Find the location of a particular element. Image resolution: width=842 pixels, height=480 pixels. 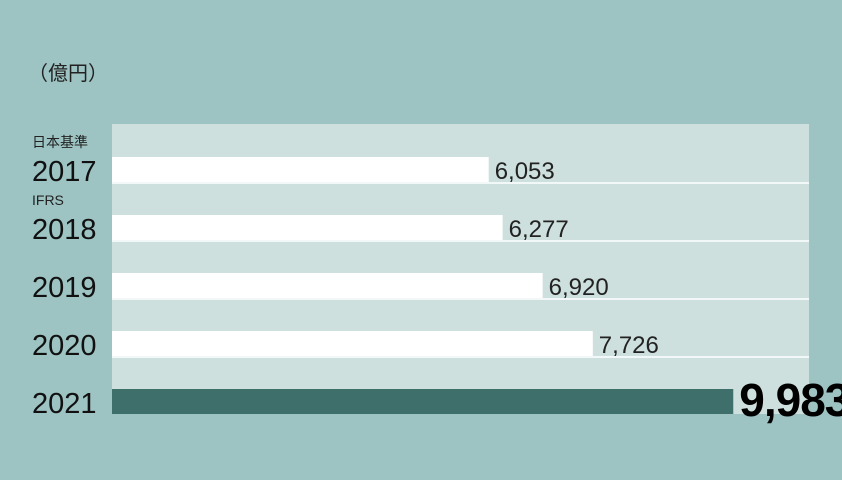

bar-2017 is located at coordinates (300, 169).